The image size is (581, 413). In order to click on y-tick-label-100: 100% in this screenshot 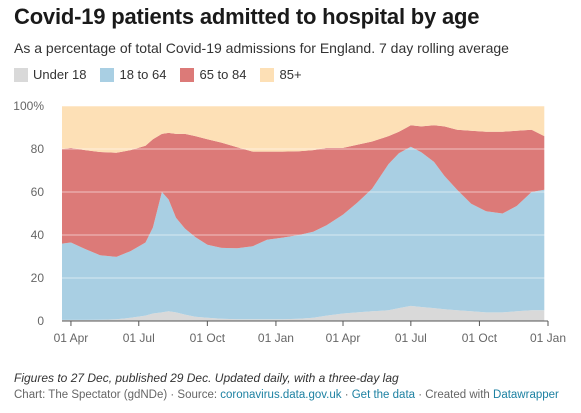, I will do `click(28, 106)`.